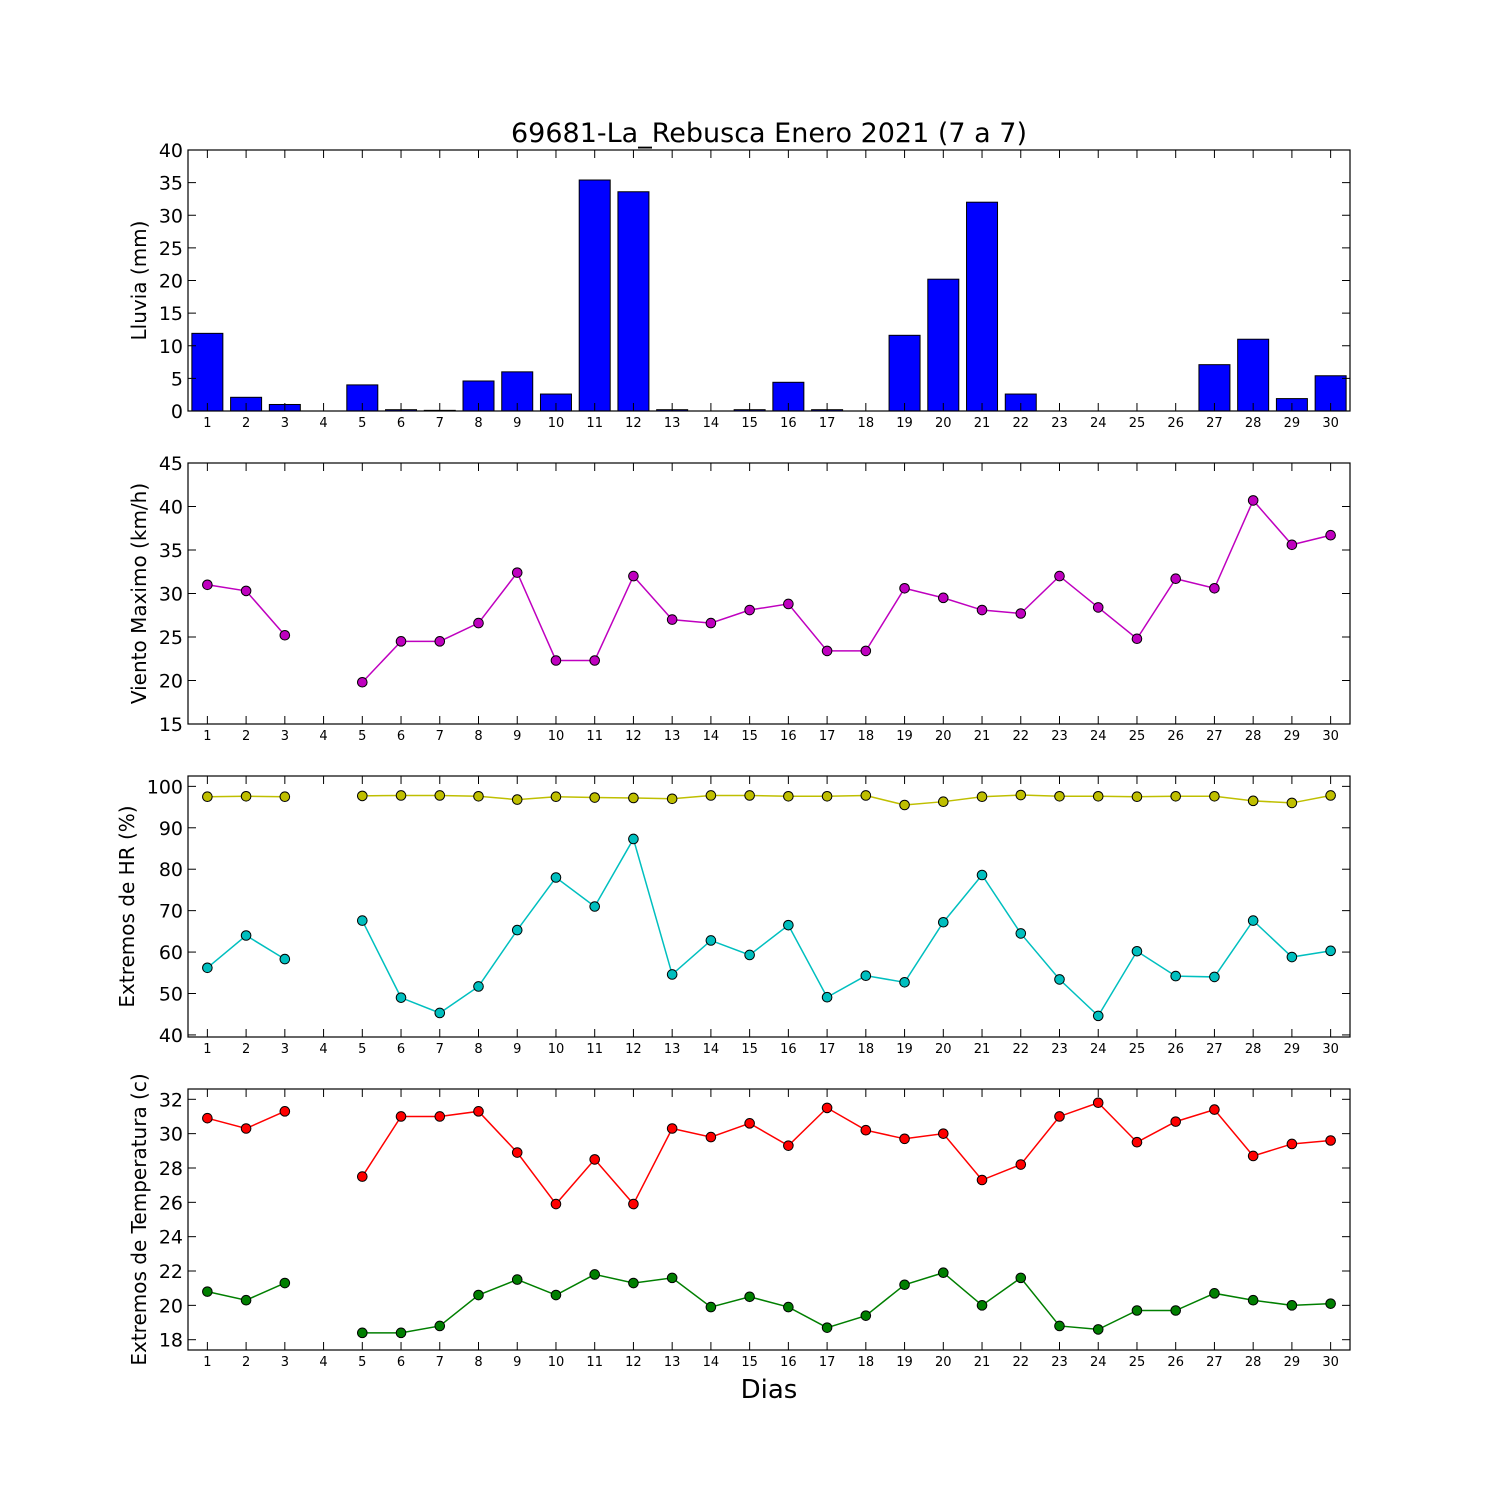 The image size is (1500, 1500). What do you see at coordinates (982, 1049) in the screenshot?
I see `humidity-xtick-label-21: 21` at bounding box center [982, 1049].